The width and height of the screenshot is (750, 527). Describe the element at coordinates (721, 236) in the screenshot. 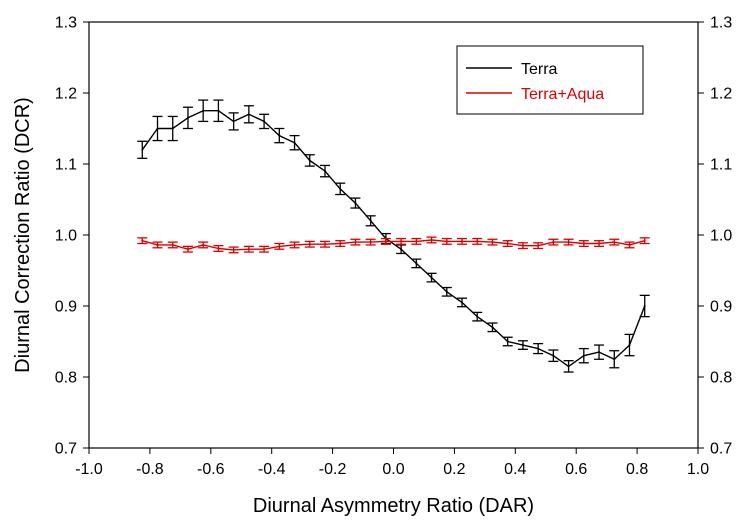

I see `y-tick-label-right: 1.0` at that location.